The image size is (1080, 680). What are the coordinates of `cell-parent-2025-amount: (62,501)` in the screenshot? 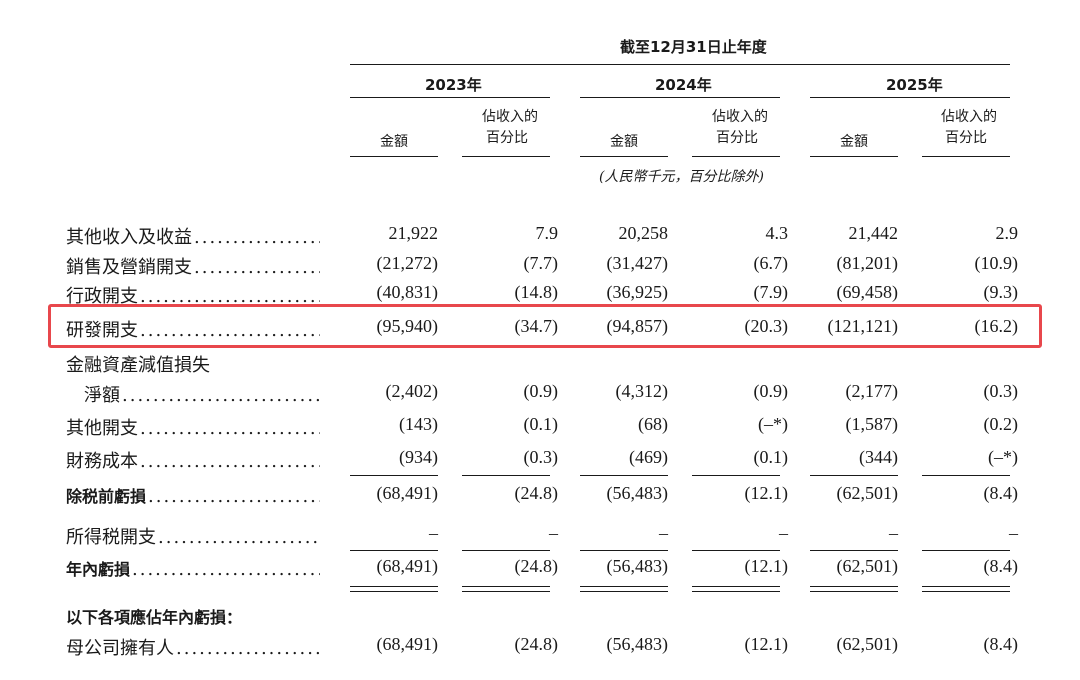 It's located at (867, 644).